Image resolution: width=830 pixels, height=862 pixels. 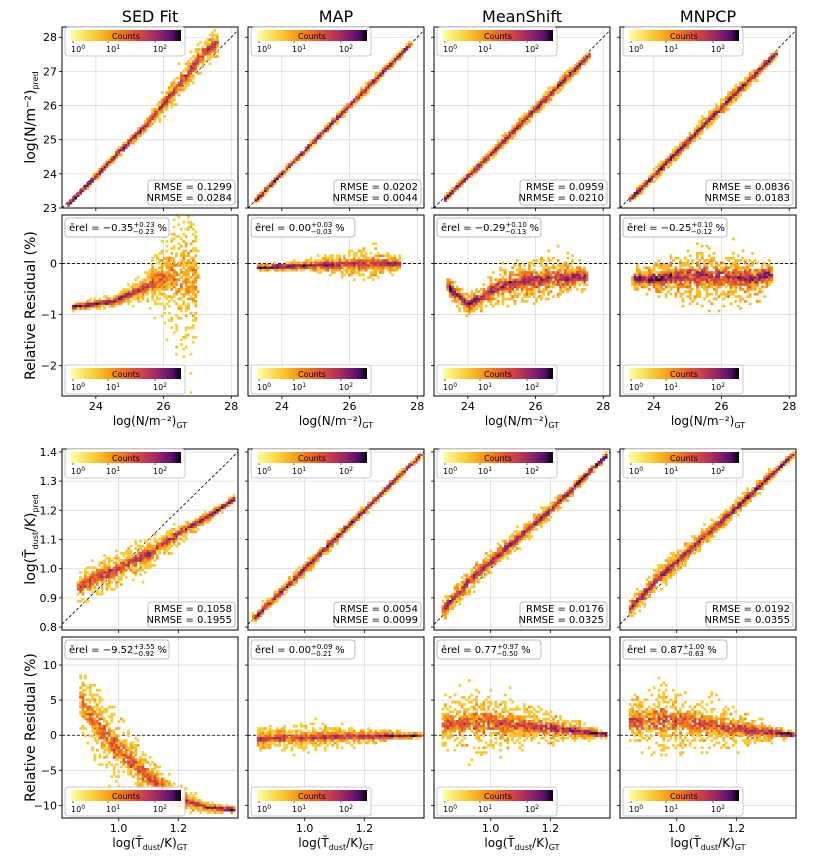 I want to click on rel-error-lower: −0.23, so click(x=143, y=232).